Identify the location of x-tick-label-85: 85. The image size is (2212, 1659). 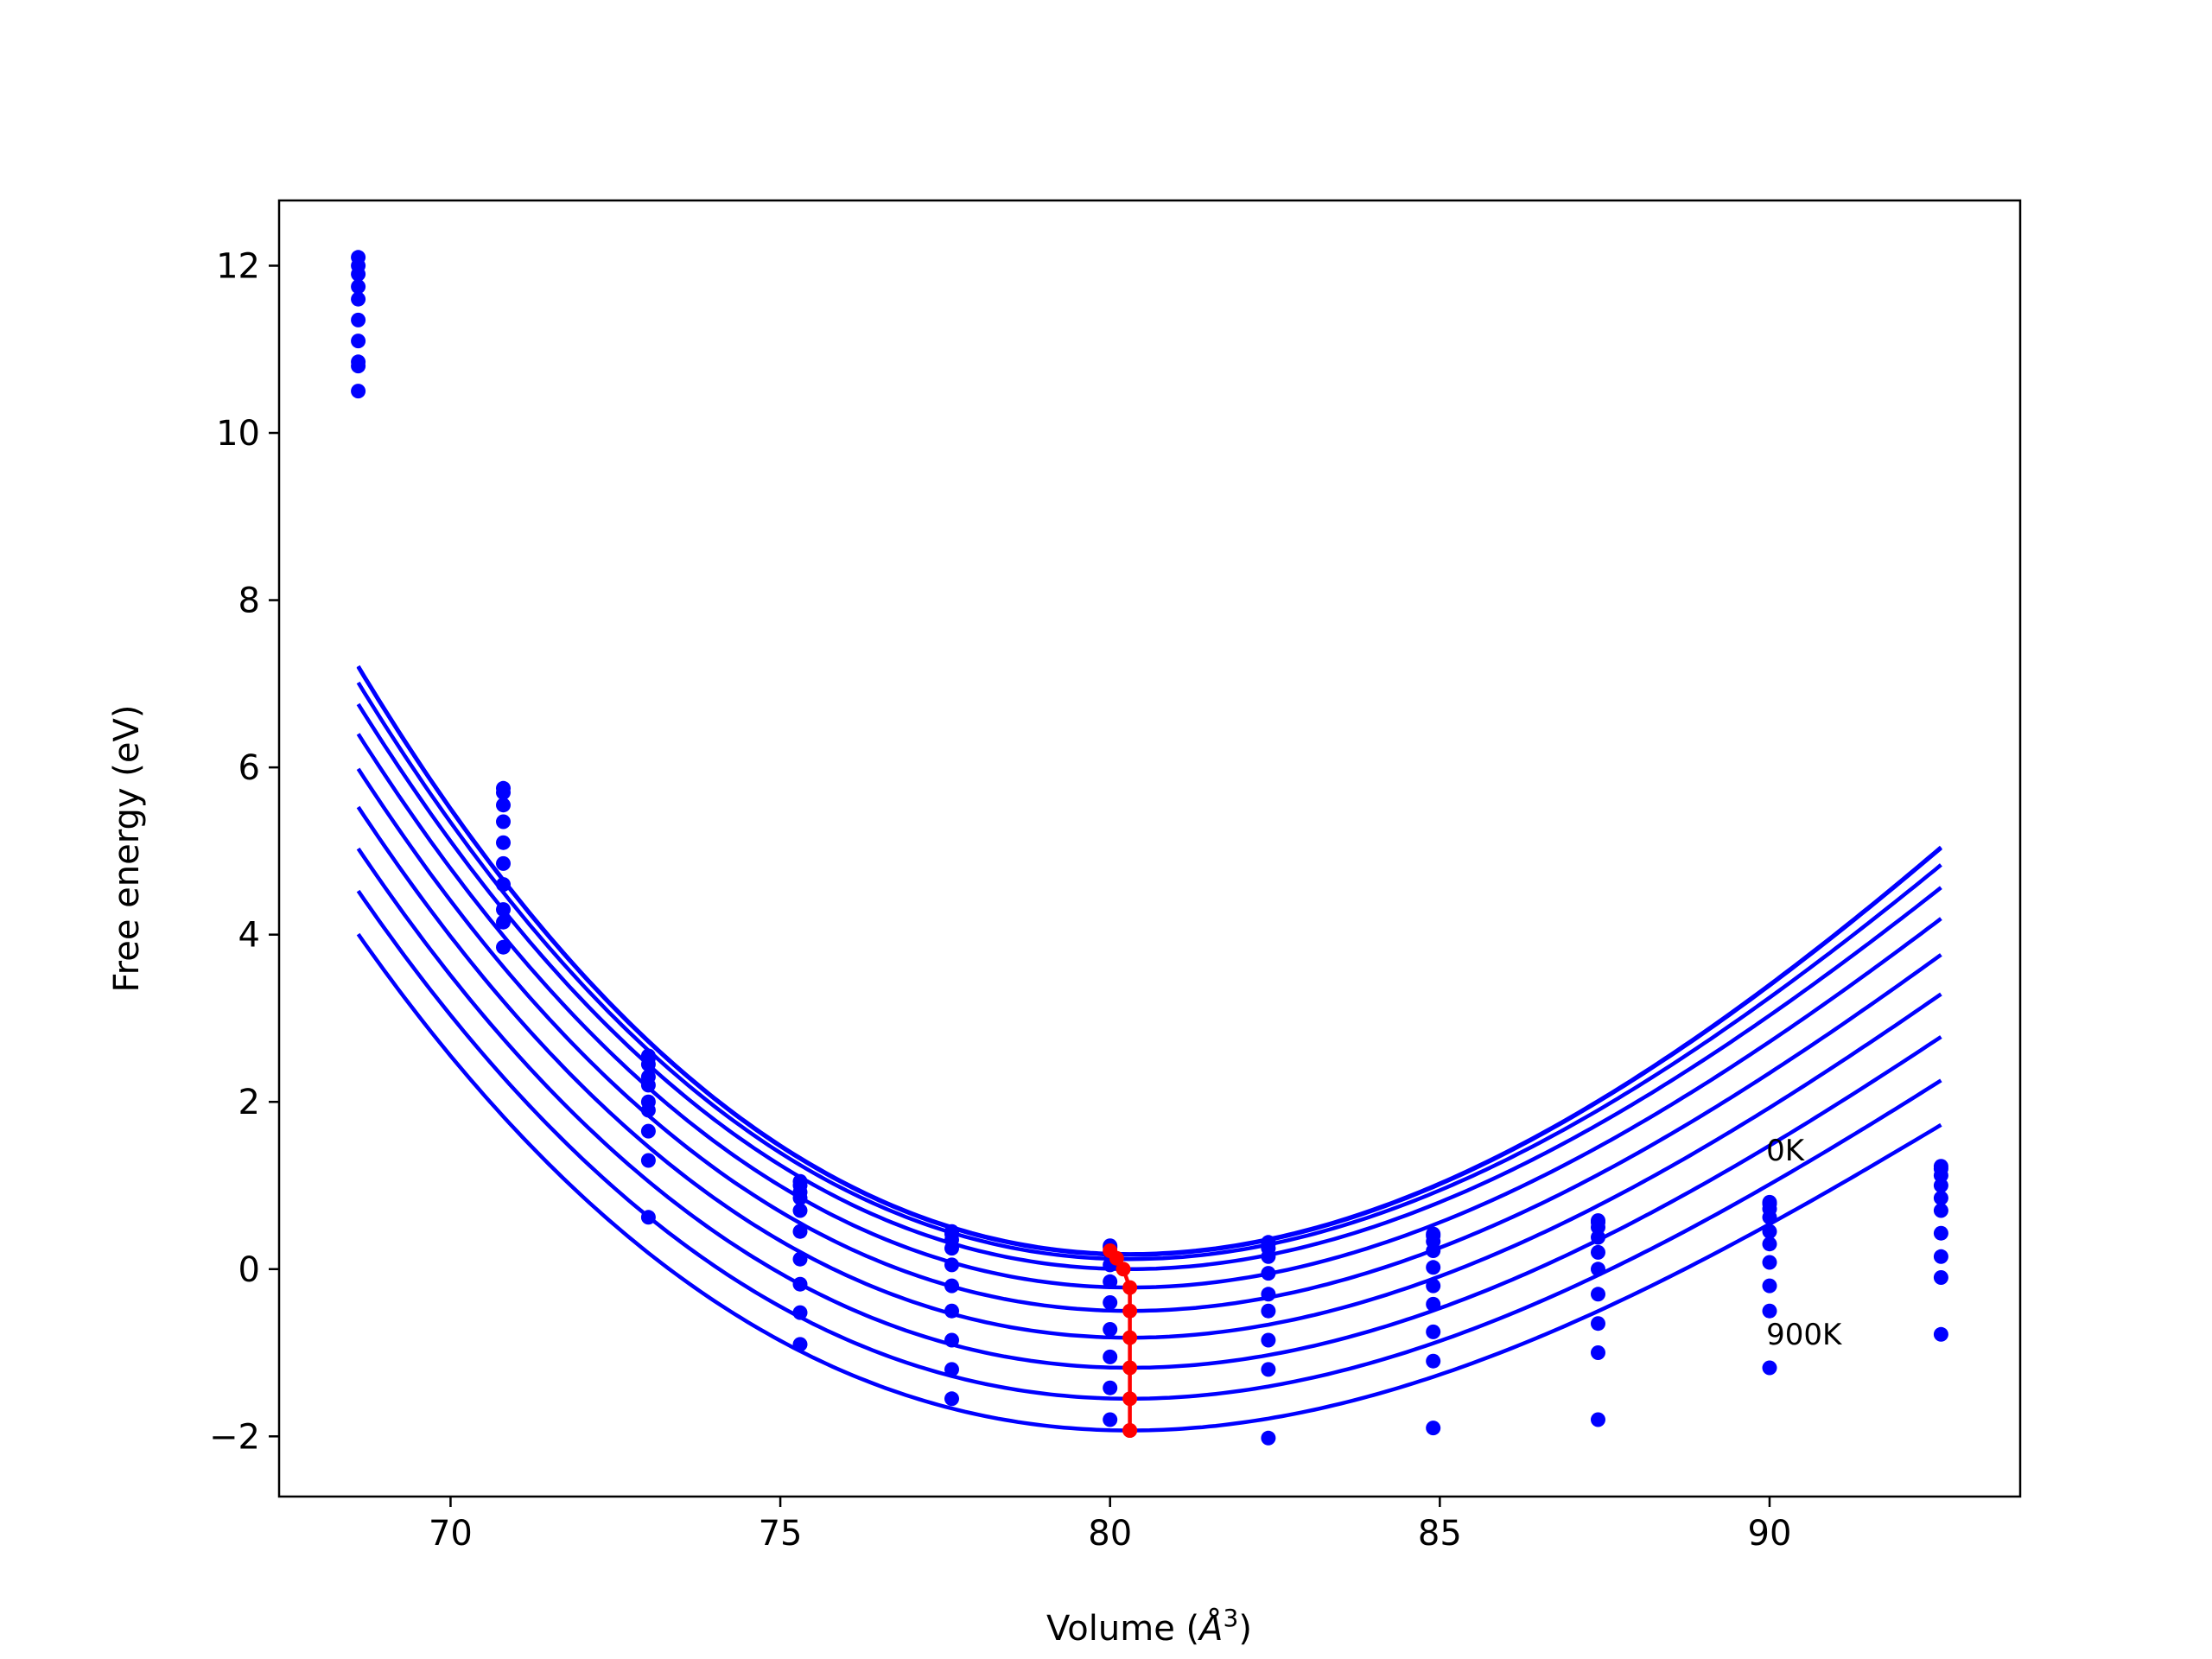
(1440, 1534).